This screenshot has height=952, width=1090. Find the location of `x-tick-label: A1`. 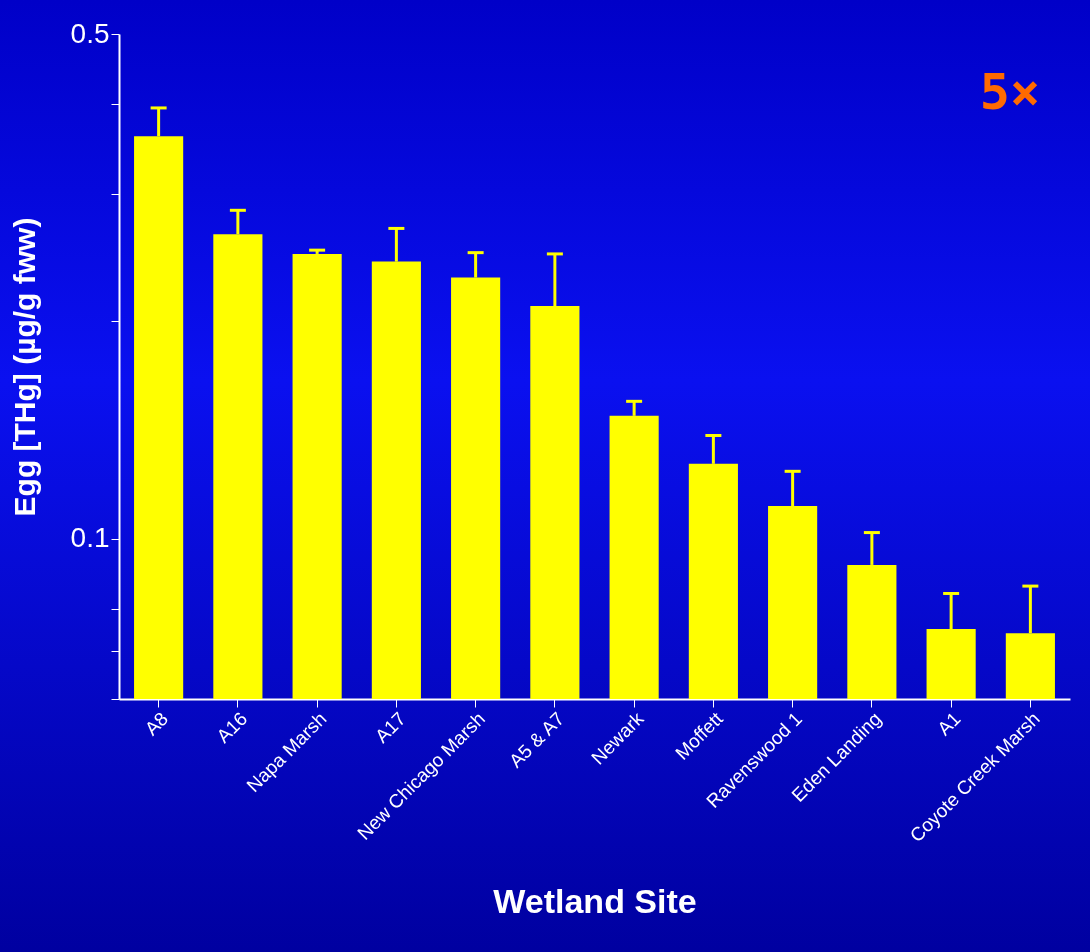

x-tick-label: A1 is located at coordinates (949, 724).